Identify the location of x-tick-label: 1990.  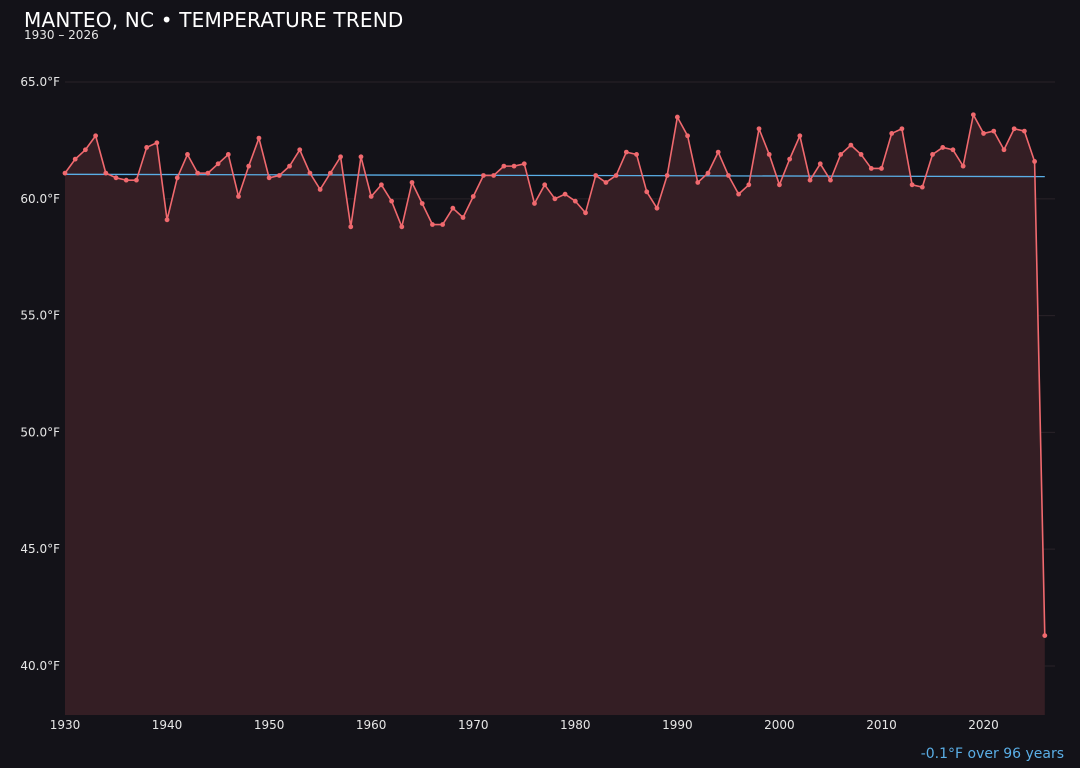
(677, 725).